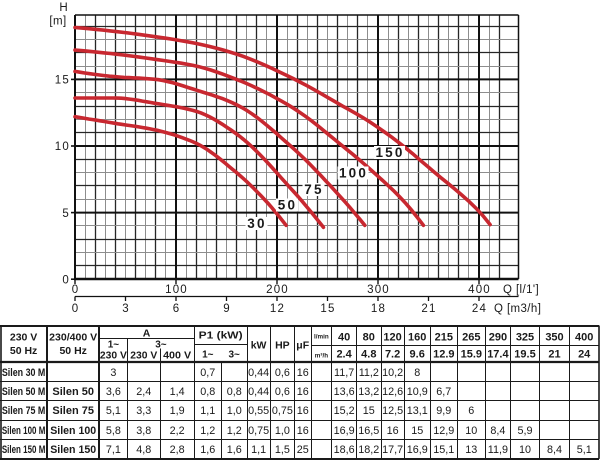 The image size is (600, 469). I want to click on svg-text: kW, so click(259, 346).